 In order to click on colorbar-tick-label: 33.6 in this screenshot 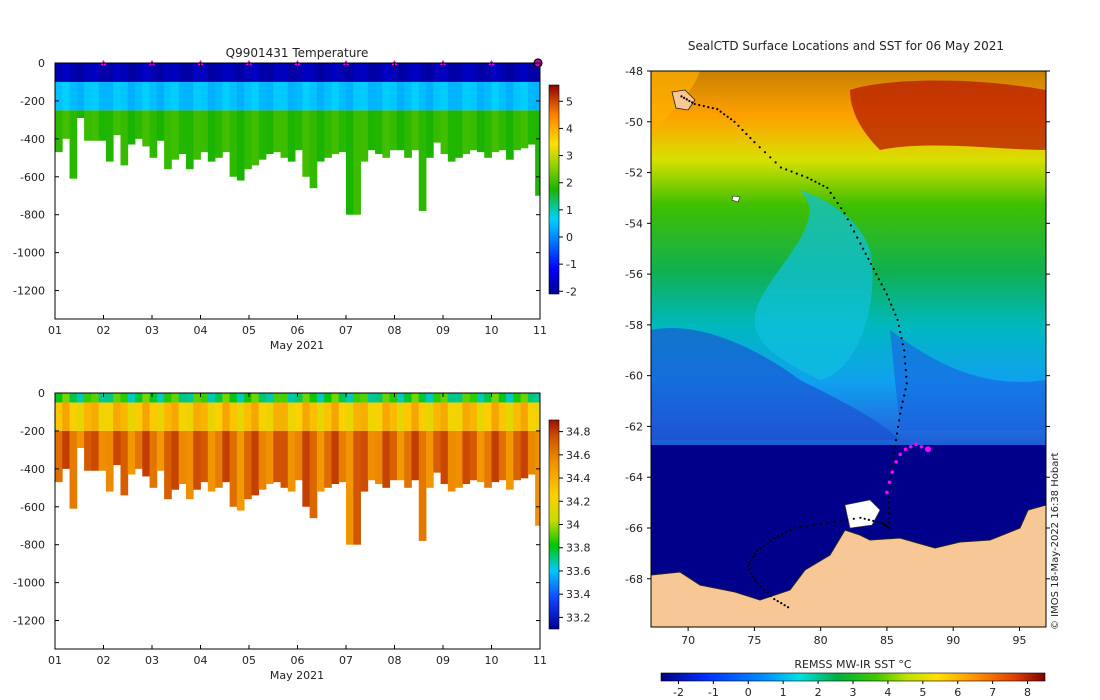, I will do `click(578, 571)`.